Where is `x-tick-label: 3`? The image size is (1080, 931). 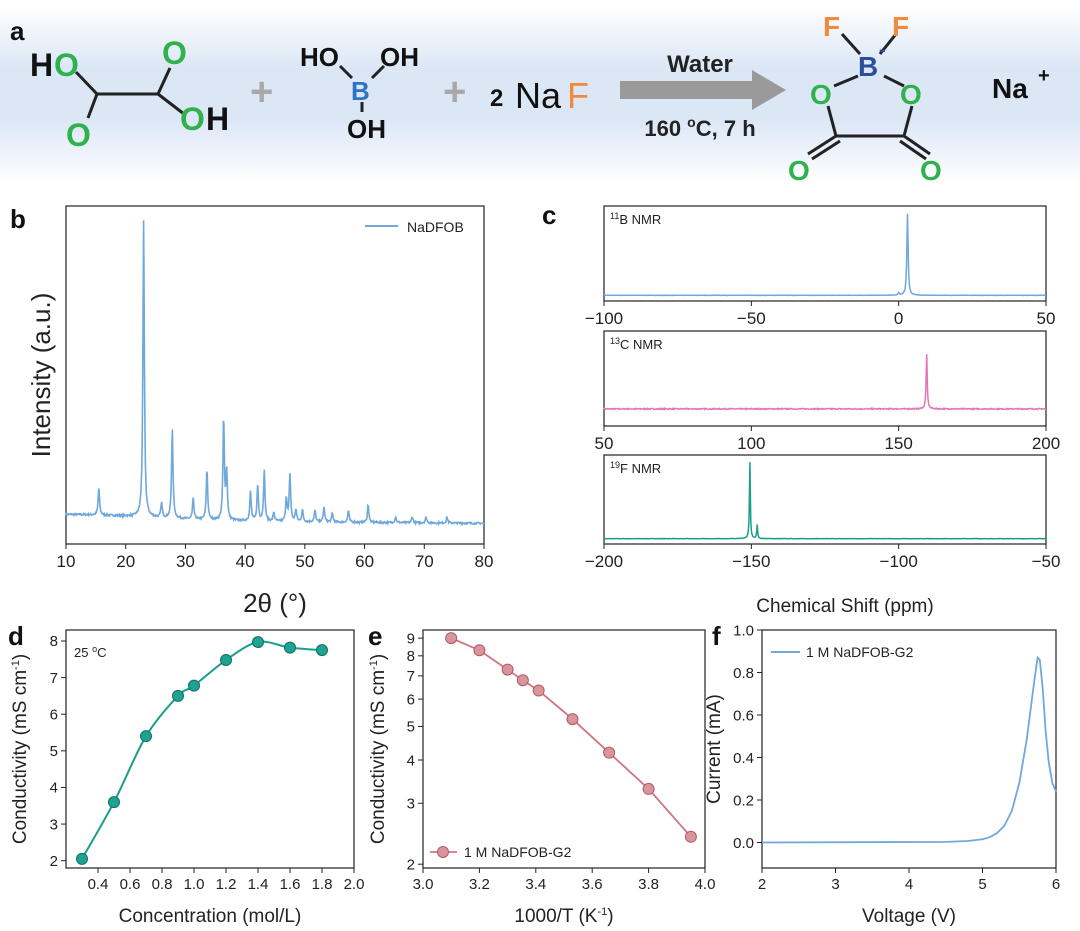
x-tick-label: 3 is located at coordinates (835, 884).